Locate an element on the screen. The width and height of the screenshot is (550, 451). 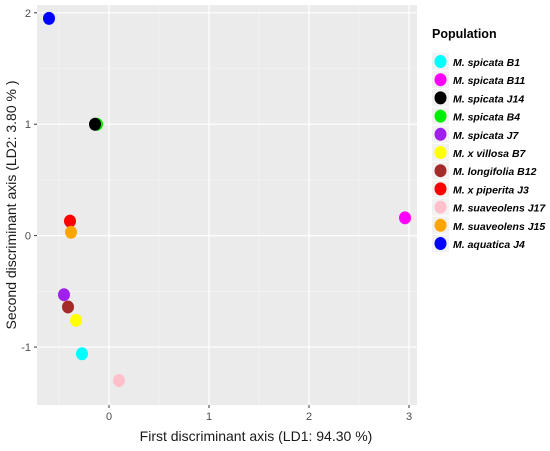
x-tick-label: 2 is located at coordinates (309, 417).